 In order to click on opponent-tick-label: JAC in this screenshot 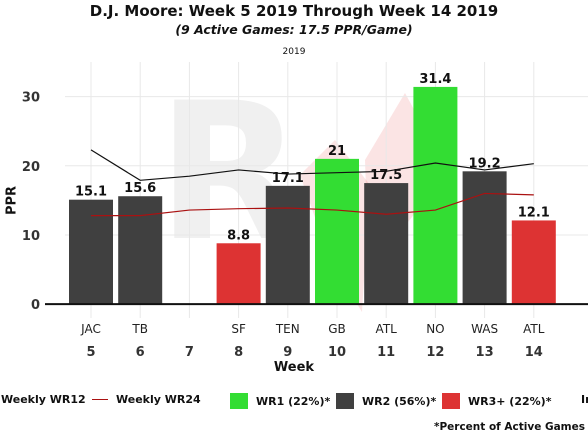, I will do `click(90, 329)`.